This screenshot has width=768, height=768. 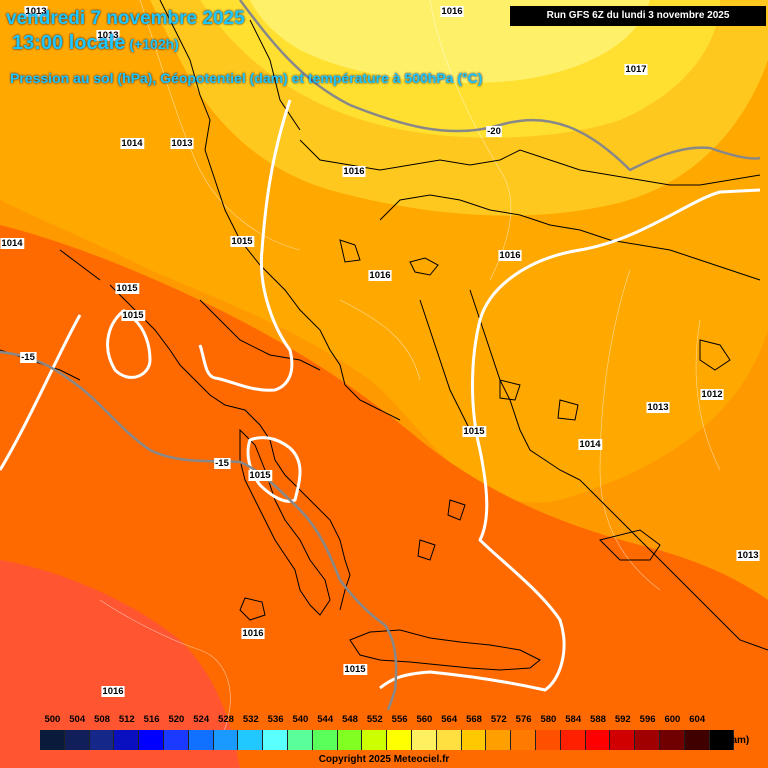 I want to click on legend-tick-label: 512, so click(x=126, y=719).